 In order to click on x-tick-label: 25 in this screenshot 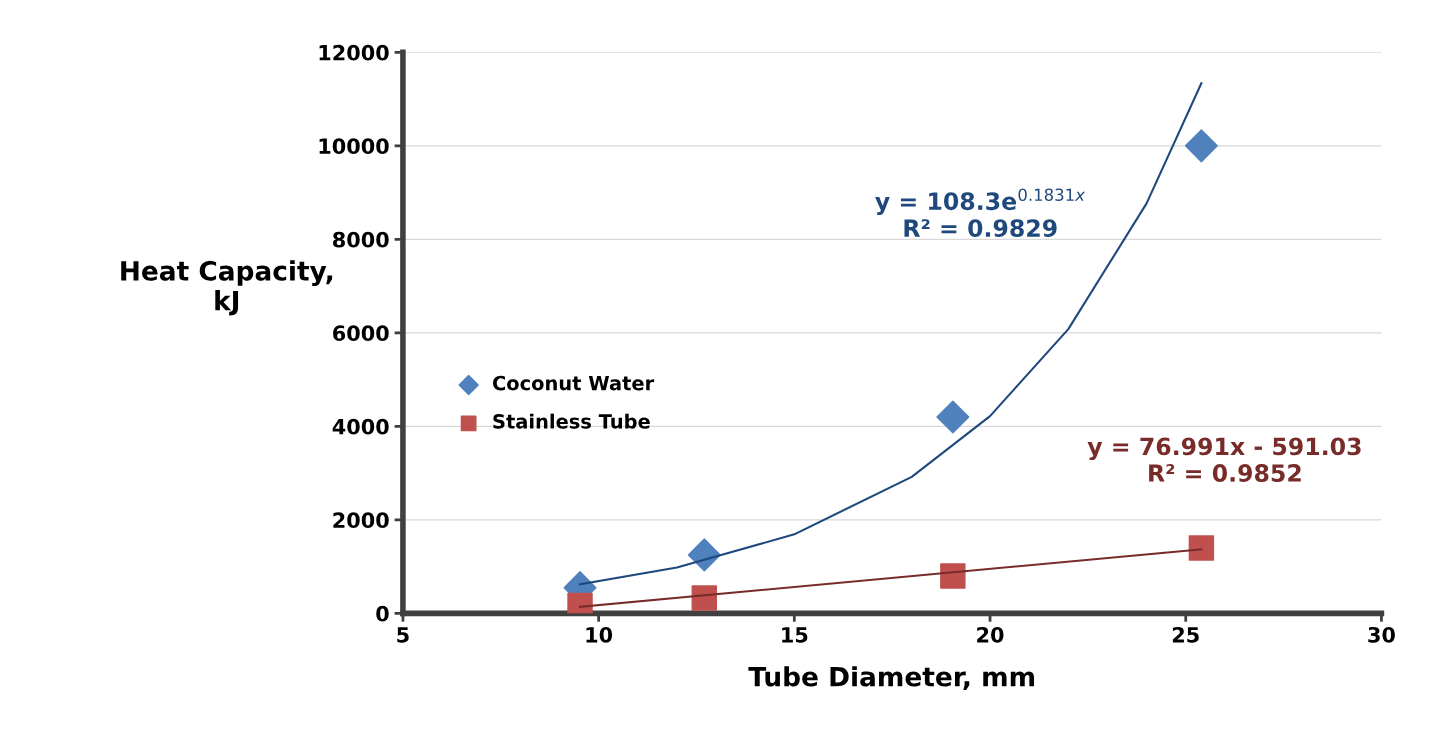, I will do `click(1185, 634)`.